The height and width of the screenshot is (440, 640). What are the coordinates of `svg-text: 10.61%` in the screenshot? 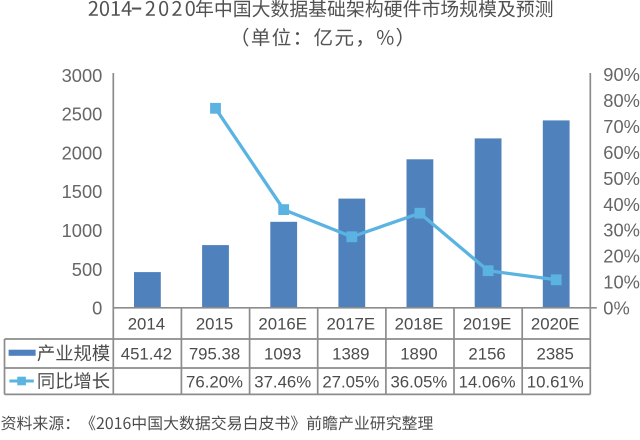 It's located at (555, 381).